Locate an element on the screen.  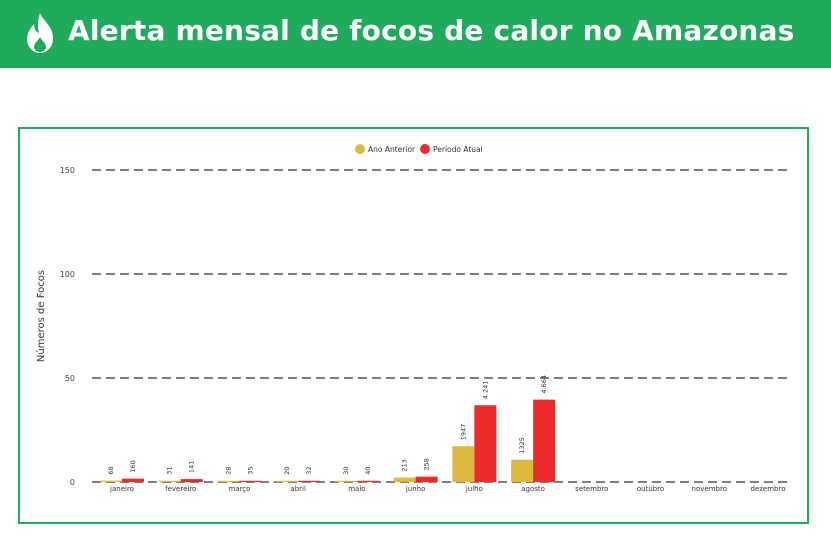
data-label: 28 is located at coordinates (228, 471).